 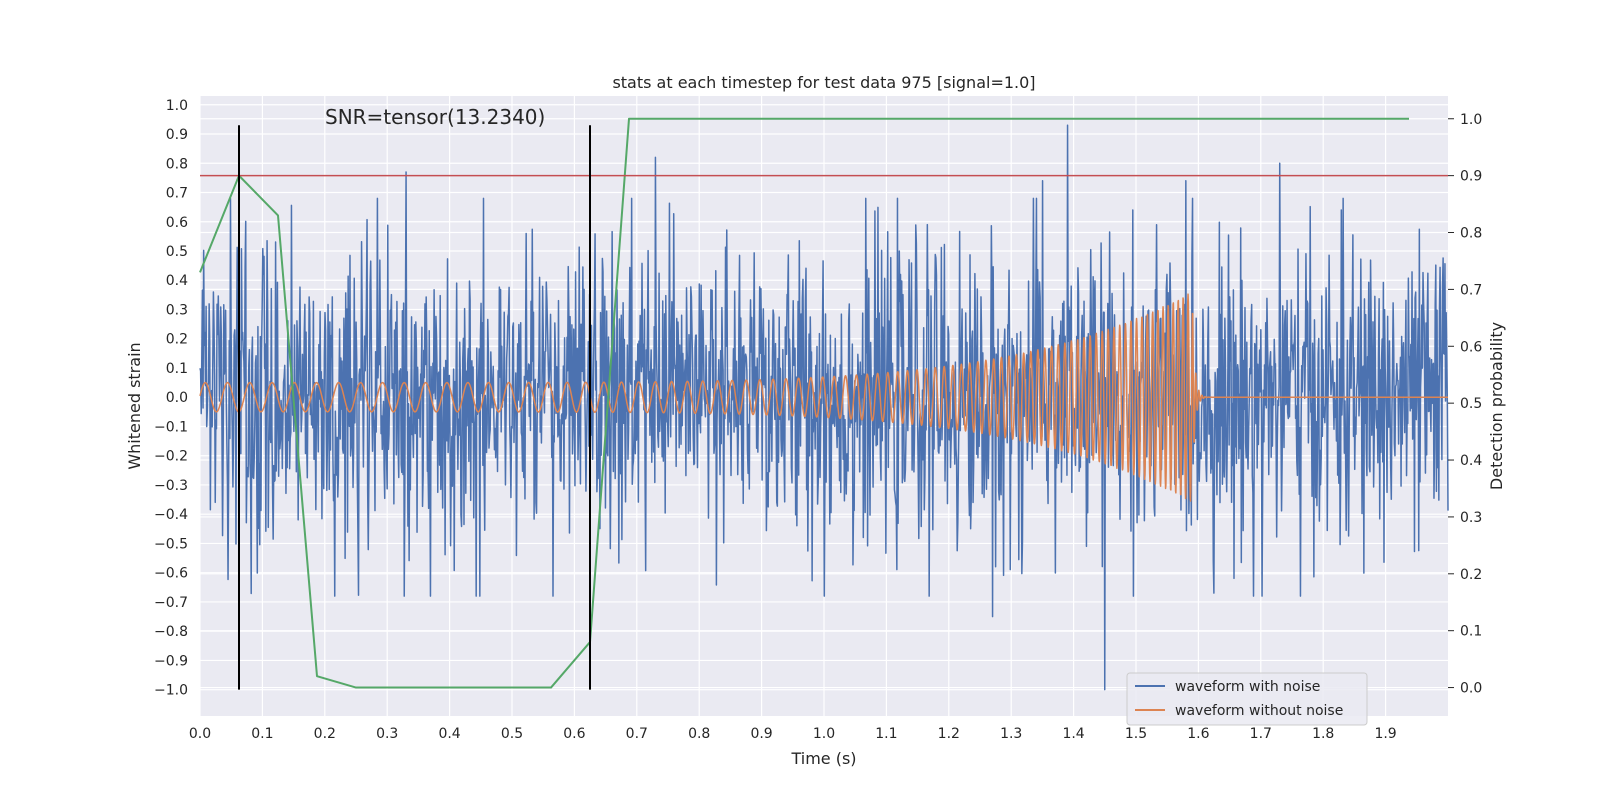 What do you see at coordinates (387, 734) in the screenshot?
I see `x-tick-label: 0.3` at bounding box center [387, 734].